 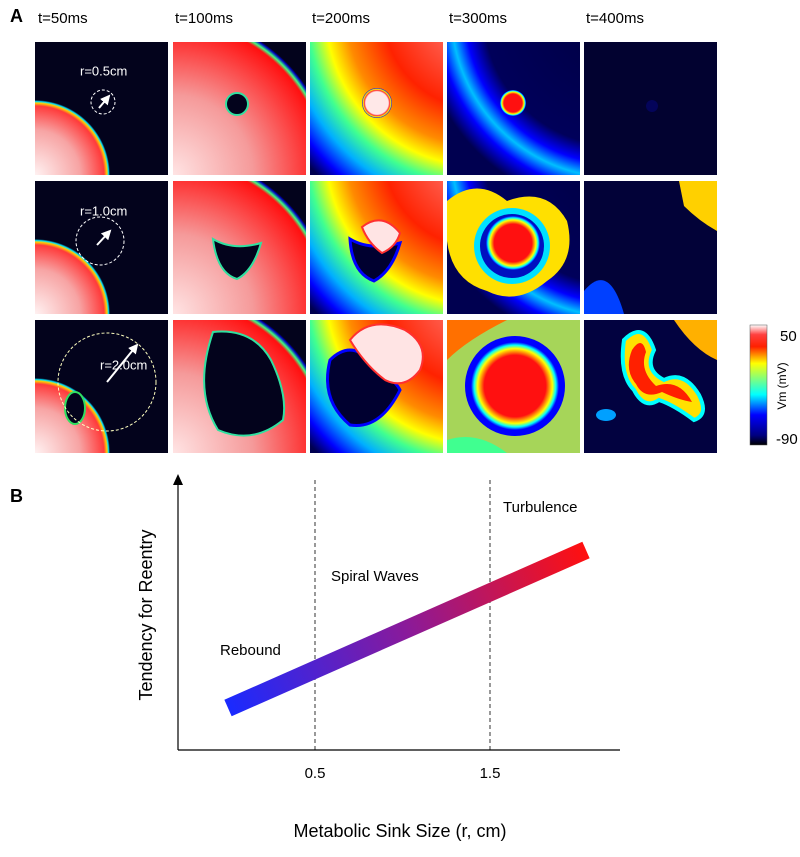 I want to click on colorbar-max: 50, so click(x=788, y=336).